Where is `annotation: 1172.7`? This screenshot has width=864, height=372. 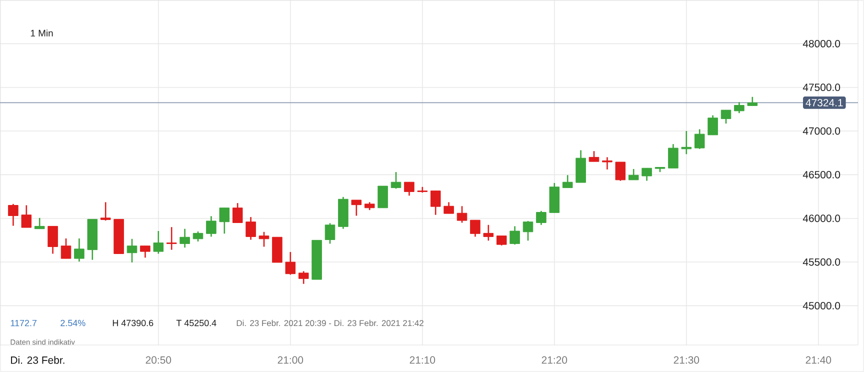 annotation: 1172.7 is located at coordinates (23, 323).